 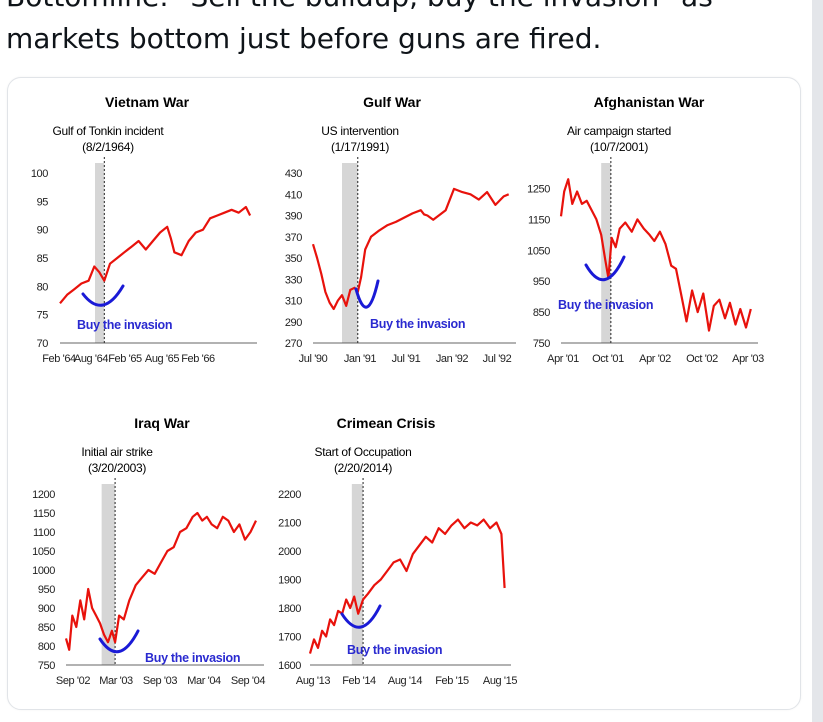 I want to click on x-tick-label: Feb '65, so click(x=125, y=359).